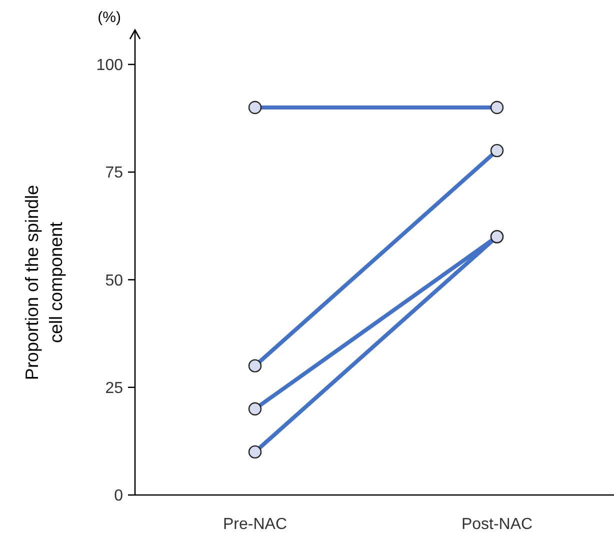 This screenshot has width=614, height=540. What do you see at coordinates (119, 496) in the screenshot?
I see `y-tick-label: 0` at bounding box center [119, 496].